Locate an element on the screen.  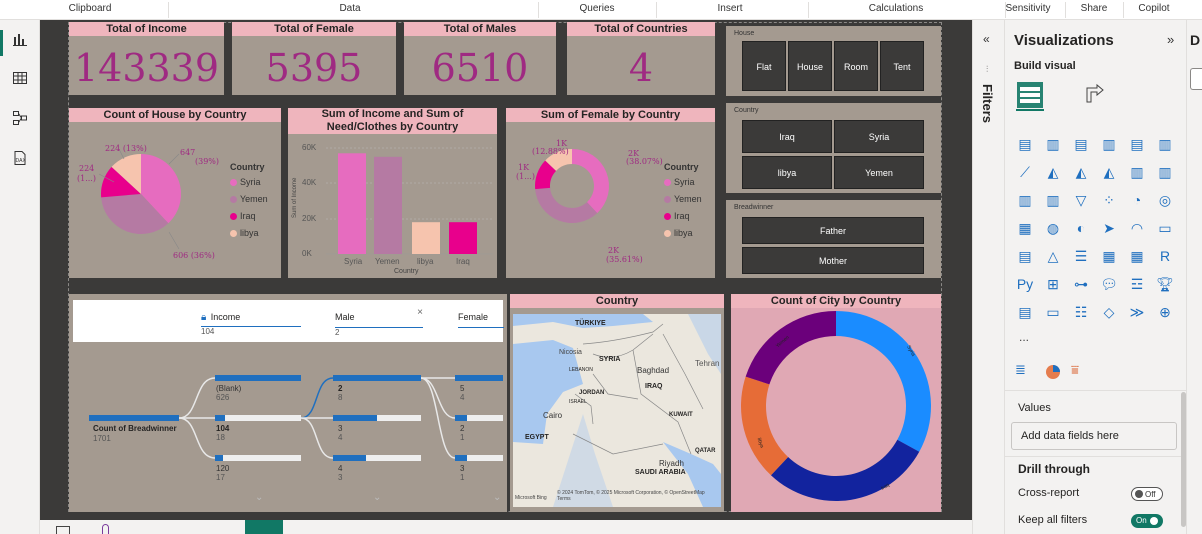
kpi-card-males: Total of Males 6510 is located at coordinates (480, 58).